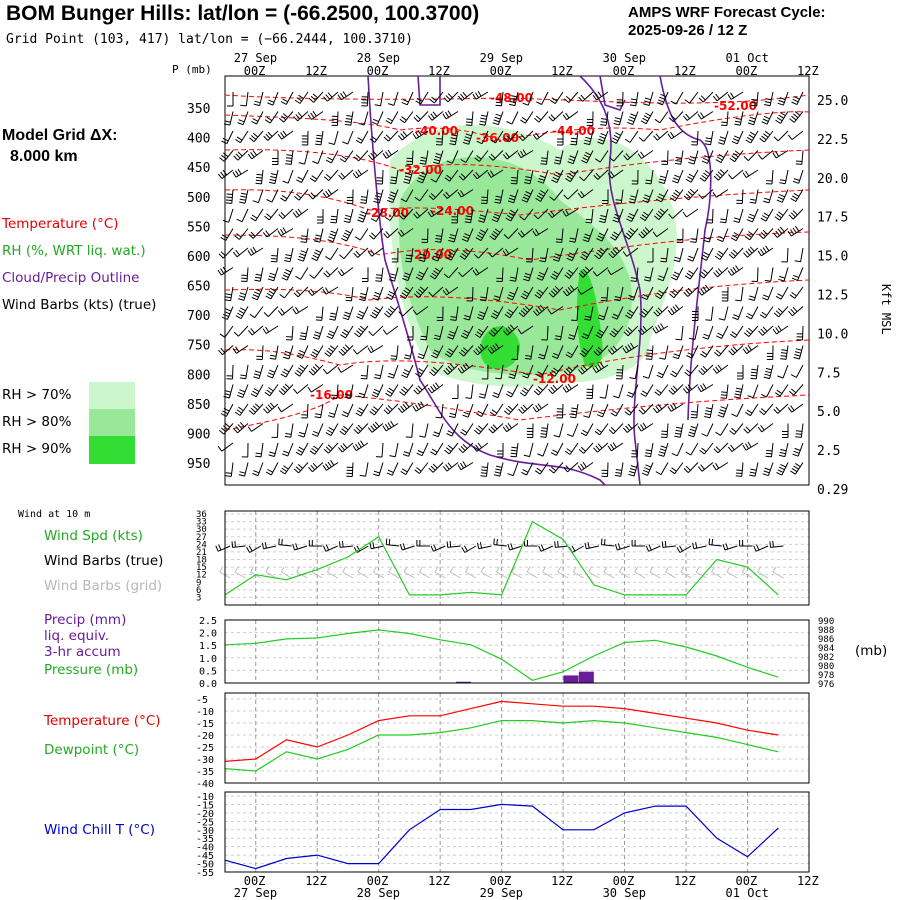  What do you see at coordinates (92, 750) in the screenshot?
I see `legend-dewpoint: Dewpoint (°C)` at bounding box center [92, 750].